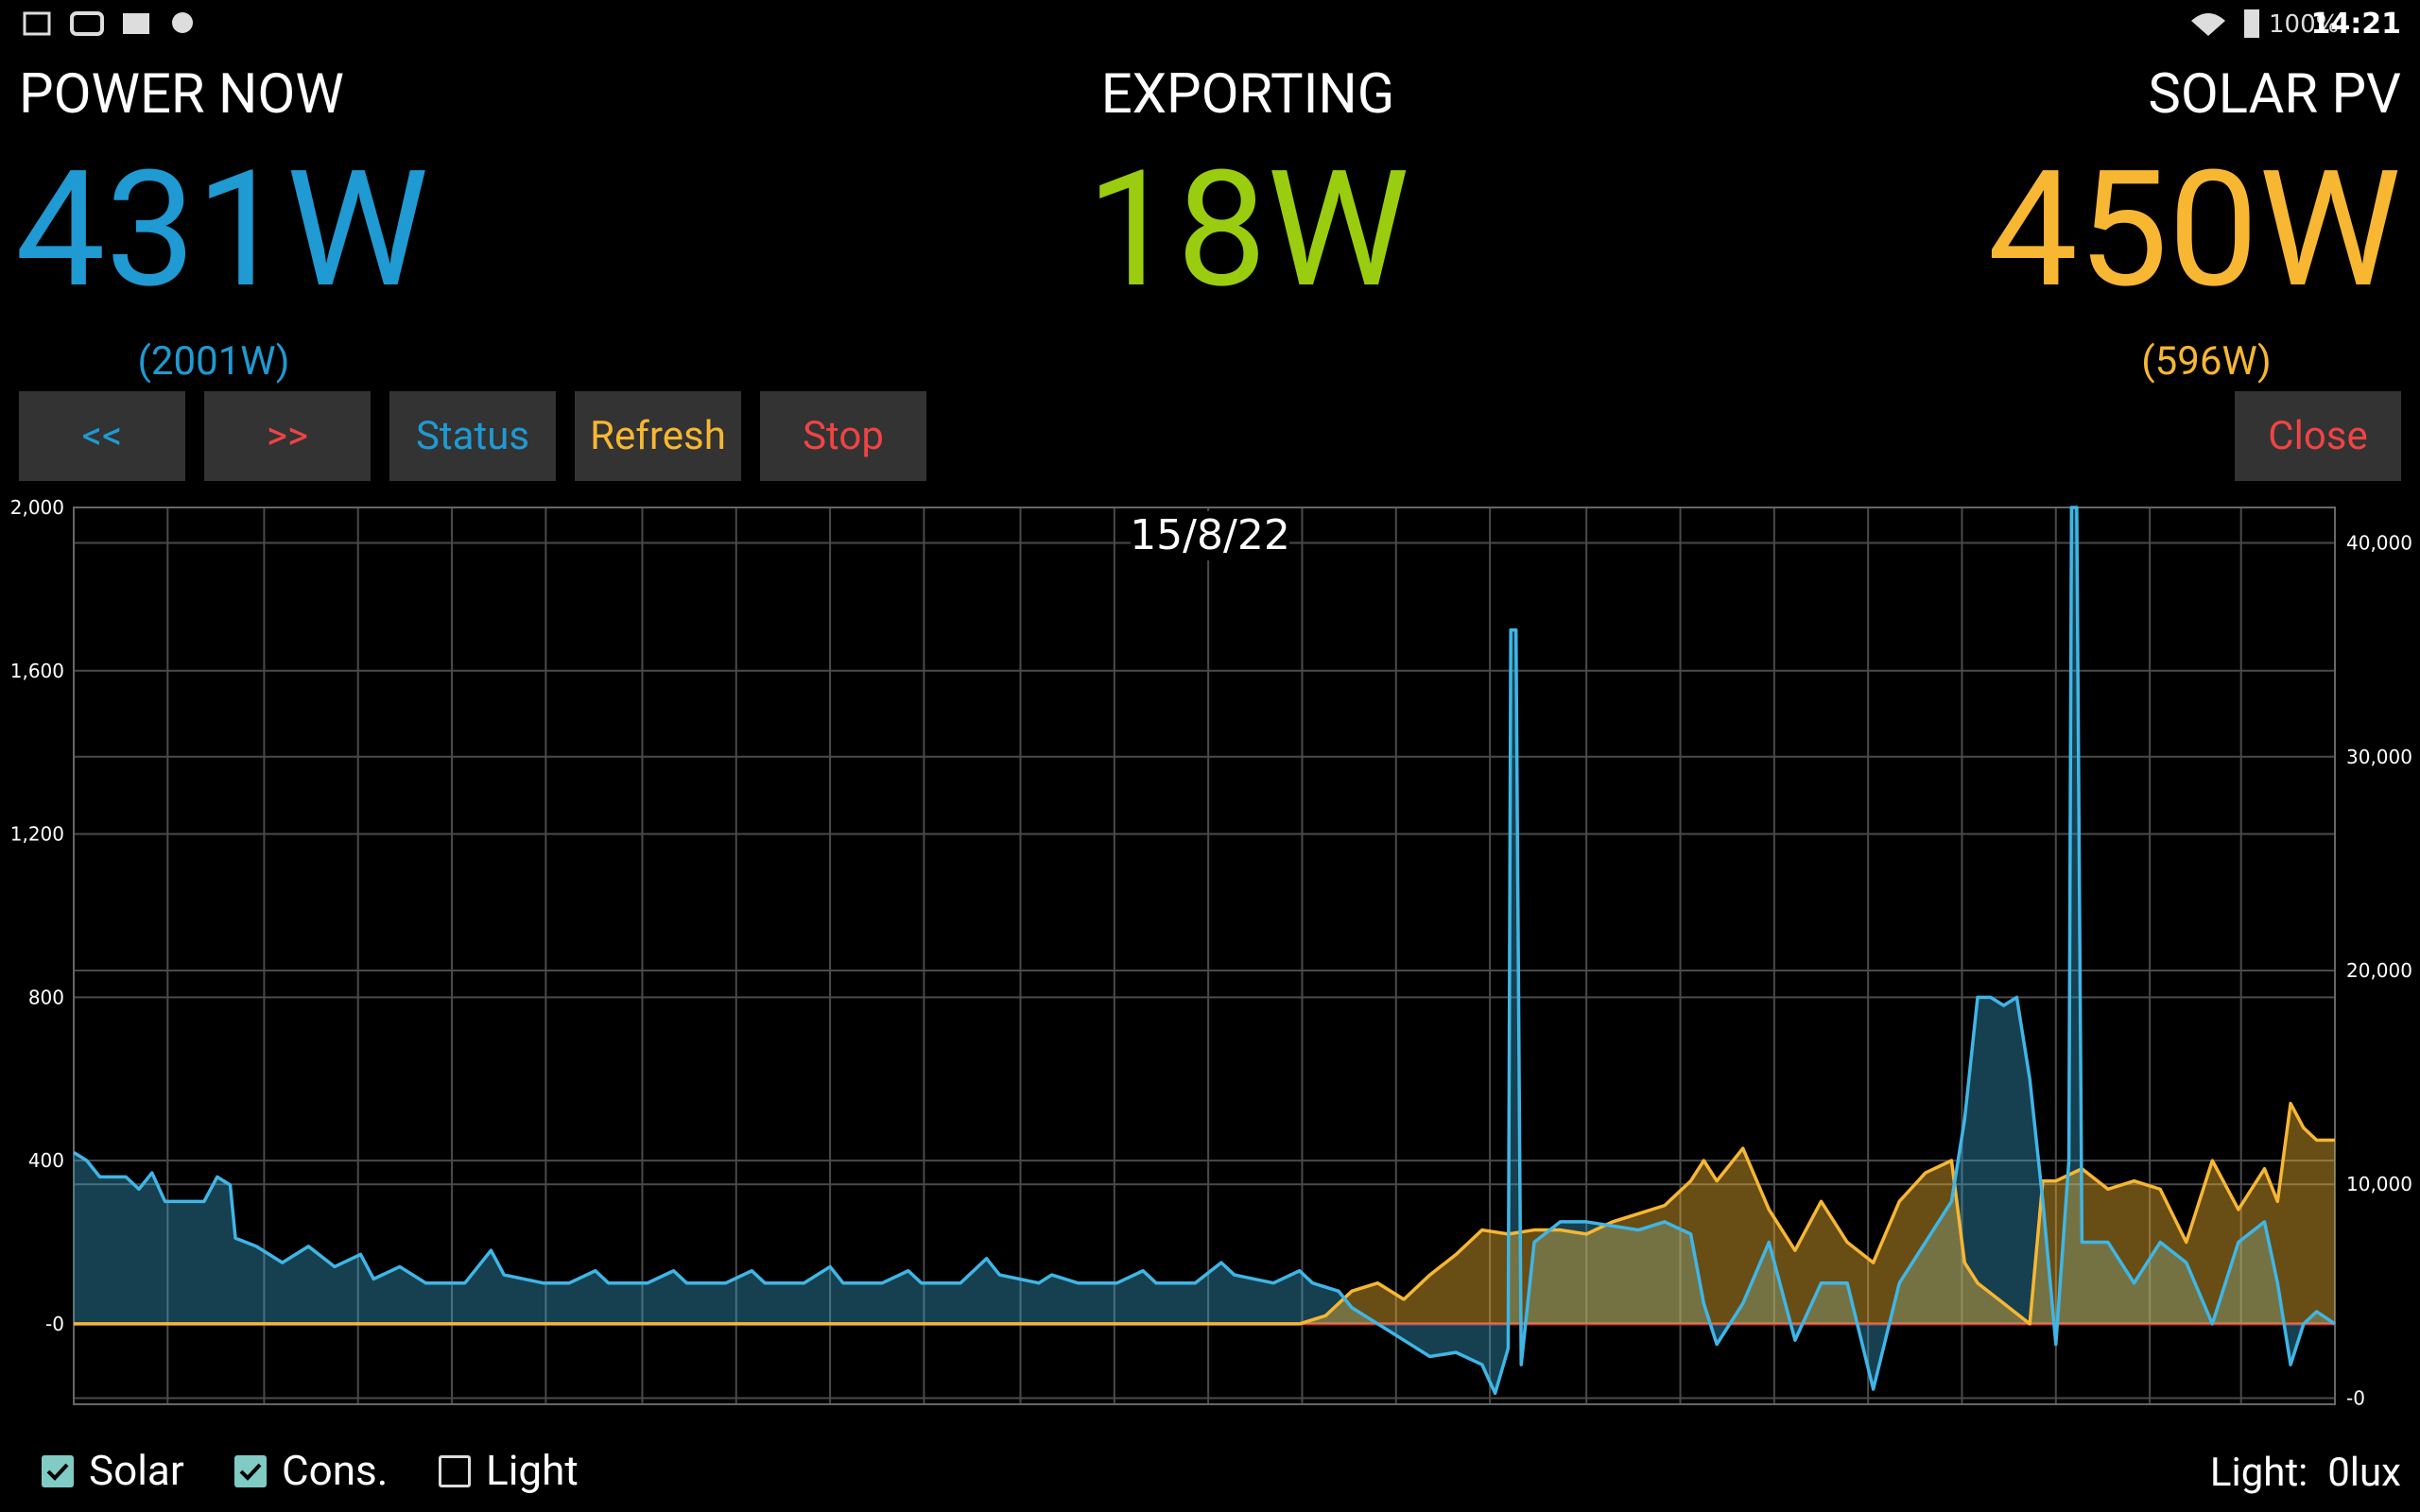  Describe the element at coordinates (264, 1435) in the screenshot. I see `x-tick-label: 01:13` at that location.